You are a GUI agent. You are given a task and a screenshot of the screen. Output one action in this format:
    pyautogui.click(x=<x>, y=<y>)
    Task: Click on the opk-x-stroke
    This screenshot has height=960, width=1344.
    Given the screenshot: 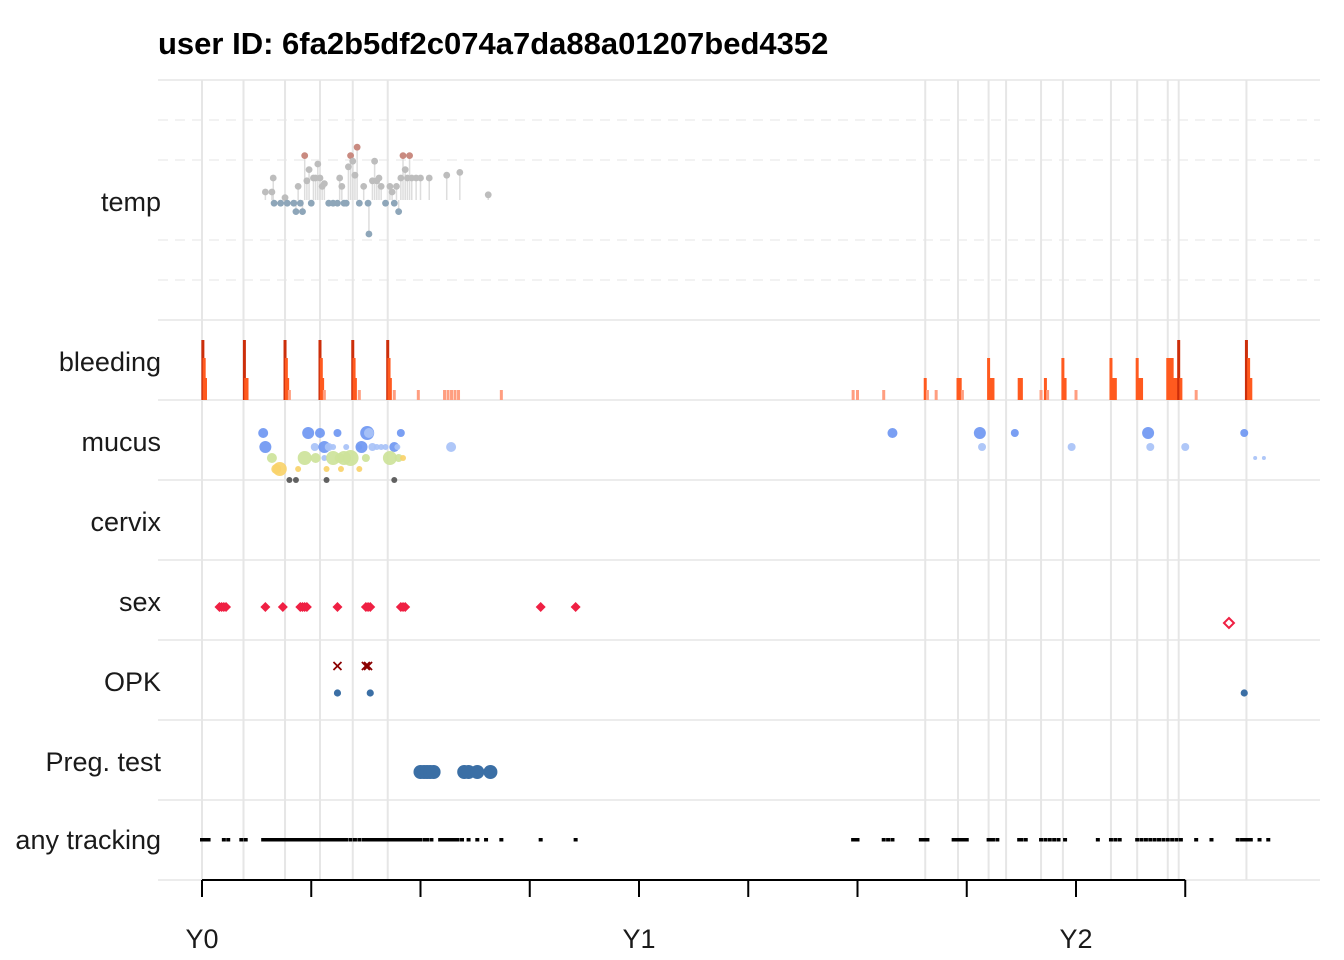 What is the action you would take?
    pyautogui.click(x=366, y=666)
    